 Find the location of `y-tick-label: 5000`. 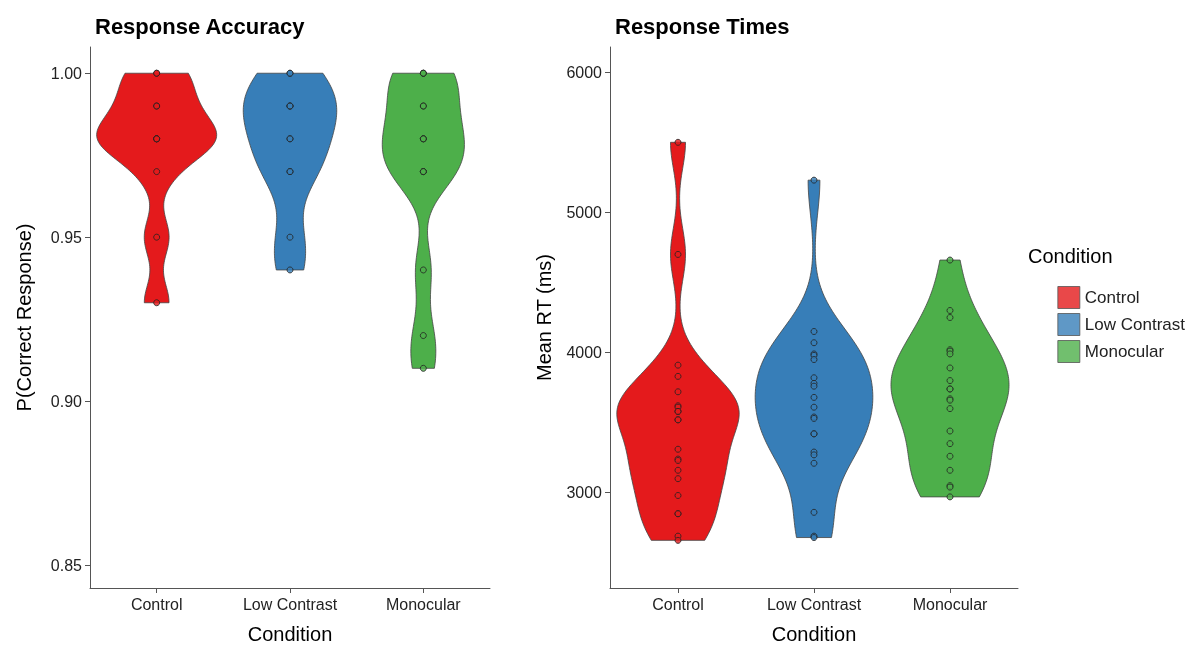

y-tick-label: 5000 is located at coordinates (584, 212).